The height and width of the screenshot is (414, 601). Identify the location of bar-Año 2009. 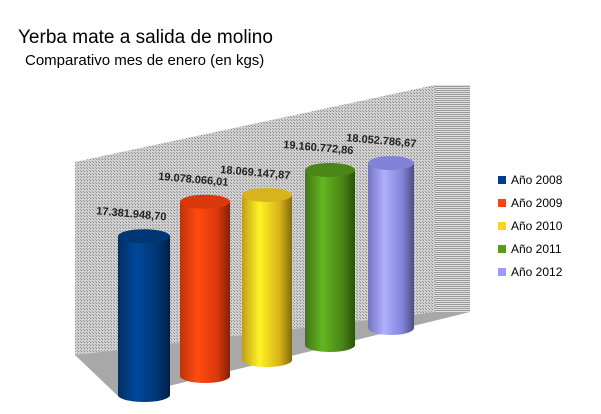
(205, 292).